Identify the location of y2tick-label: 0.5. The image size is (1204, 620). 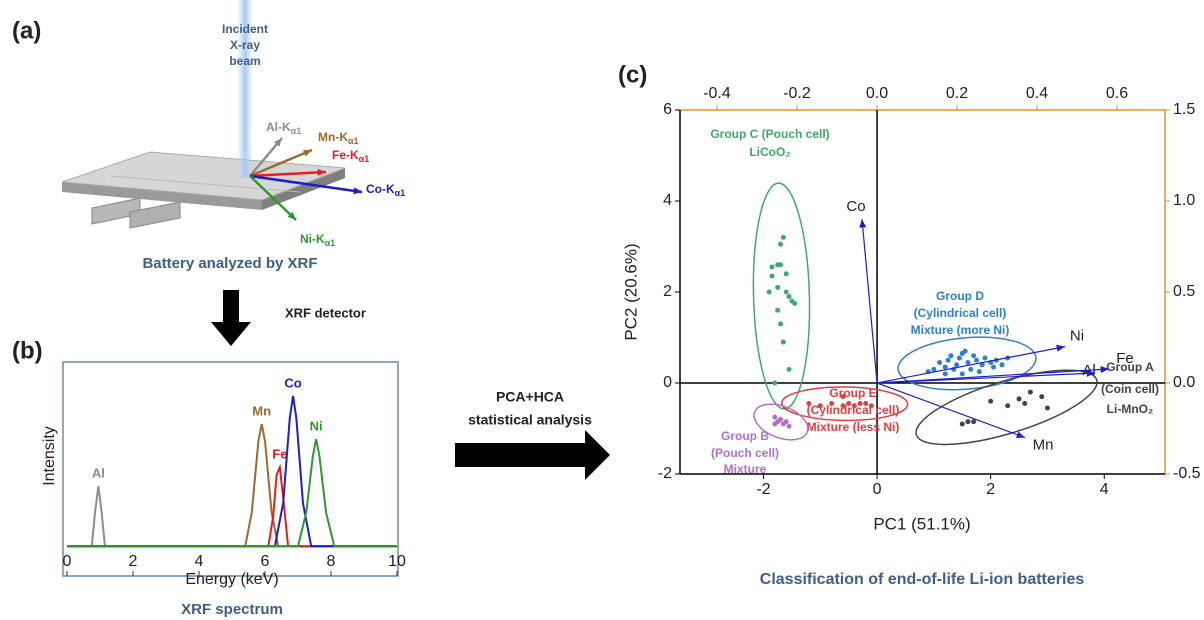
(1184, 291).